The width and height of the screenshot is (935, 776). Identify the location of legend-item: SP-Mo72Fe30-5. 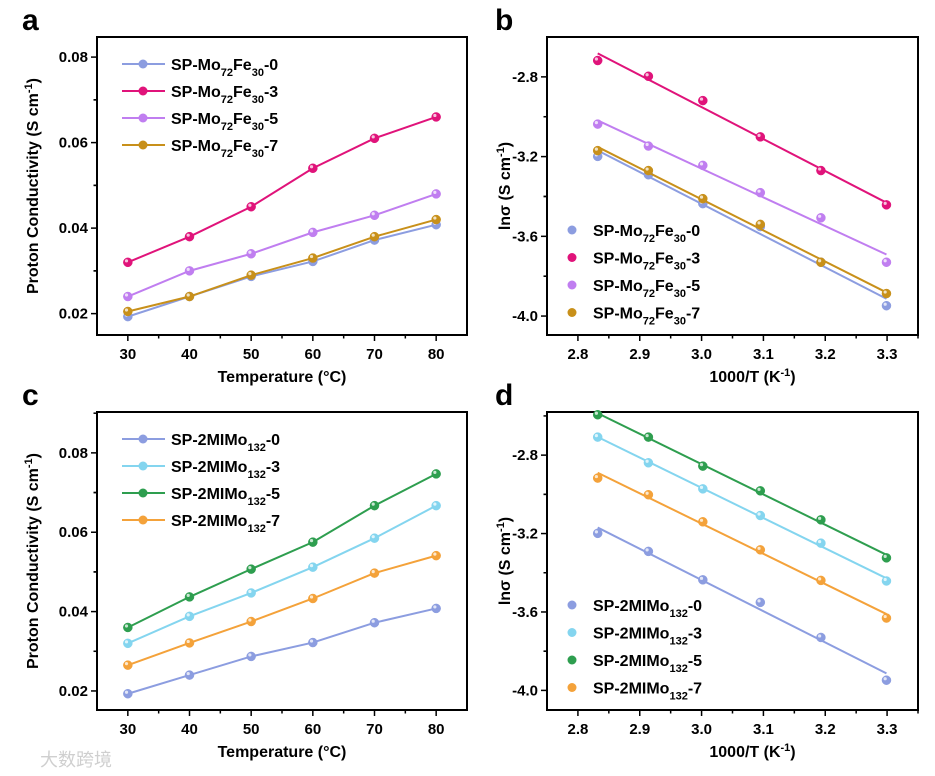
(633, 289).